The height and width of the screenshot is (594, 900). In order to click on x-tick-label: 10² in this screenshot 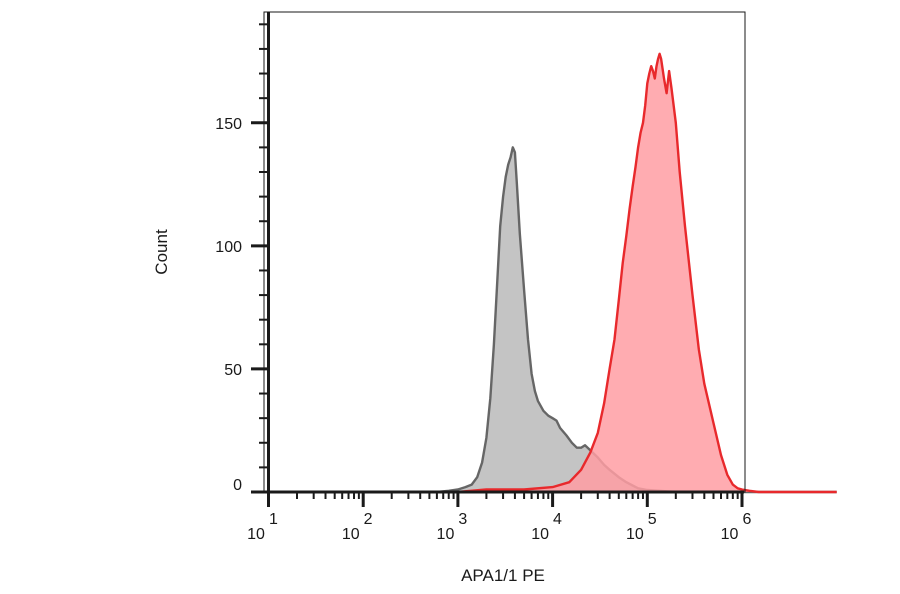, I will do `click(357, 527)`.